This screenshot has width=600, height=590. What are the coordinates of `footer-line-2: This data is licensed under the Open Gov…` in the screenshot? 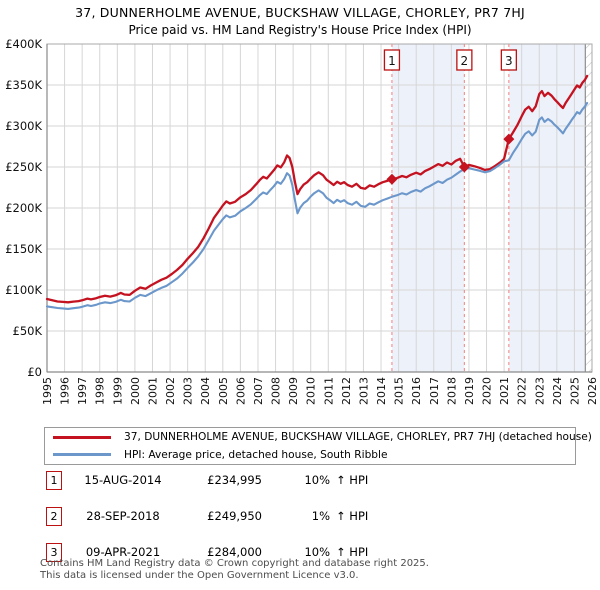 It's located at (199, 575).